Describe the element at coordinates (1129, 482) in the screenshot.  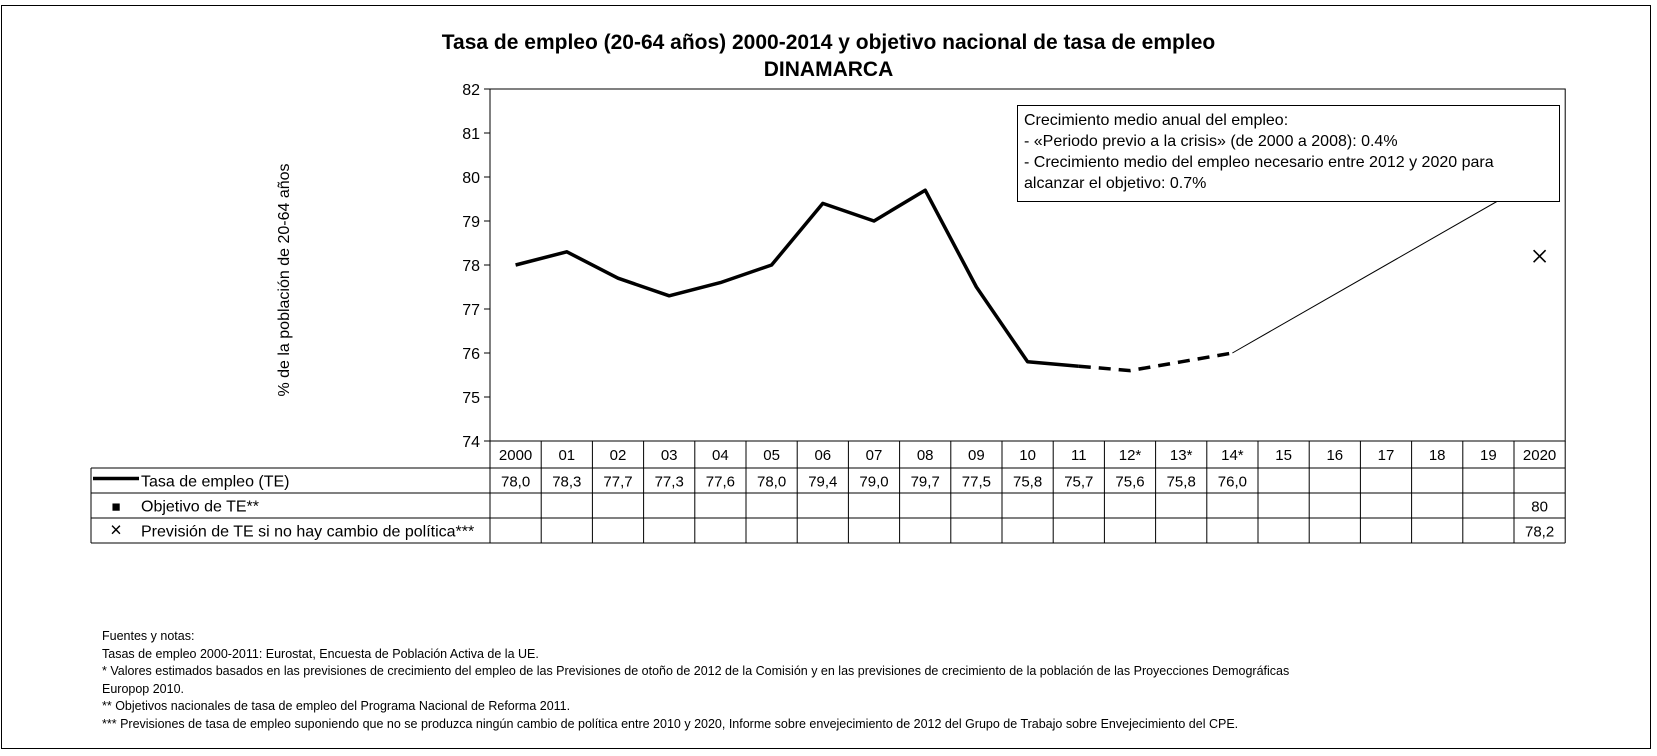
I see `data-label: 75,6` at that location.